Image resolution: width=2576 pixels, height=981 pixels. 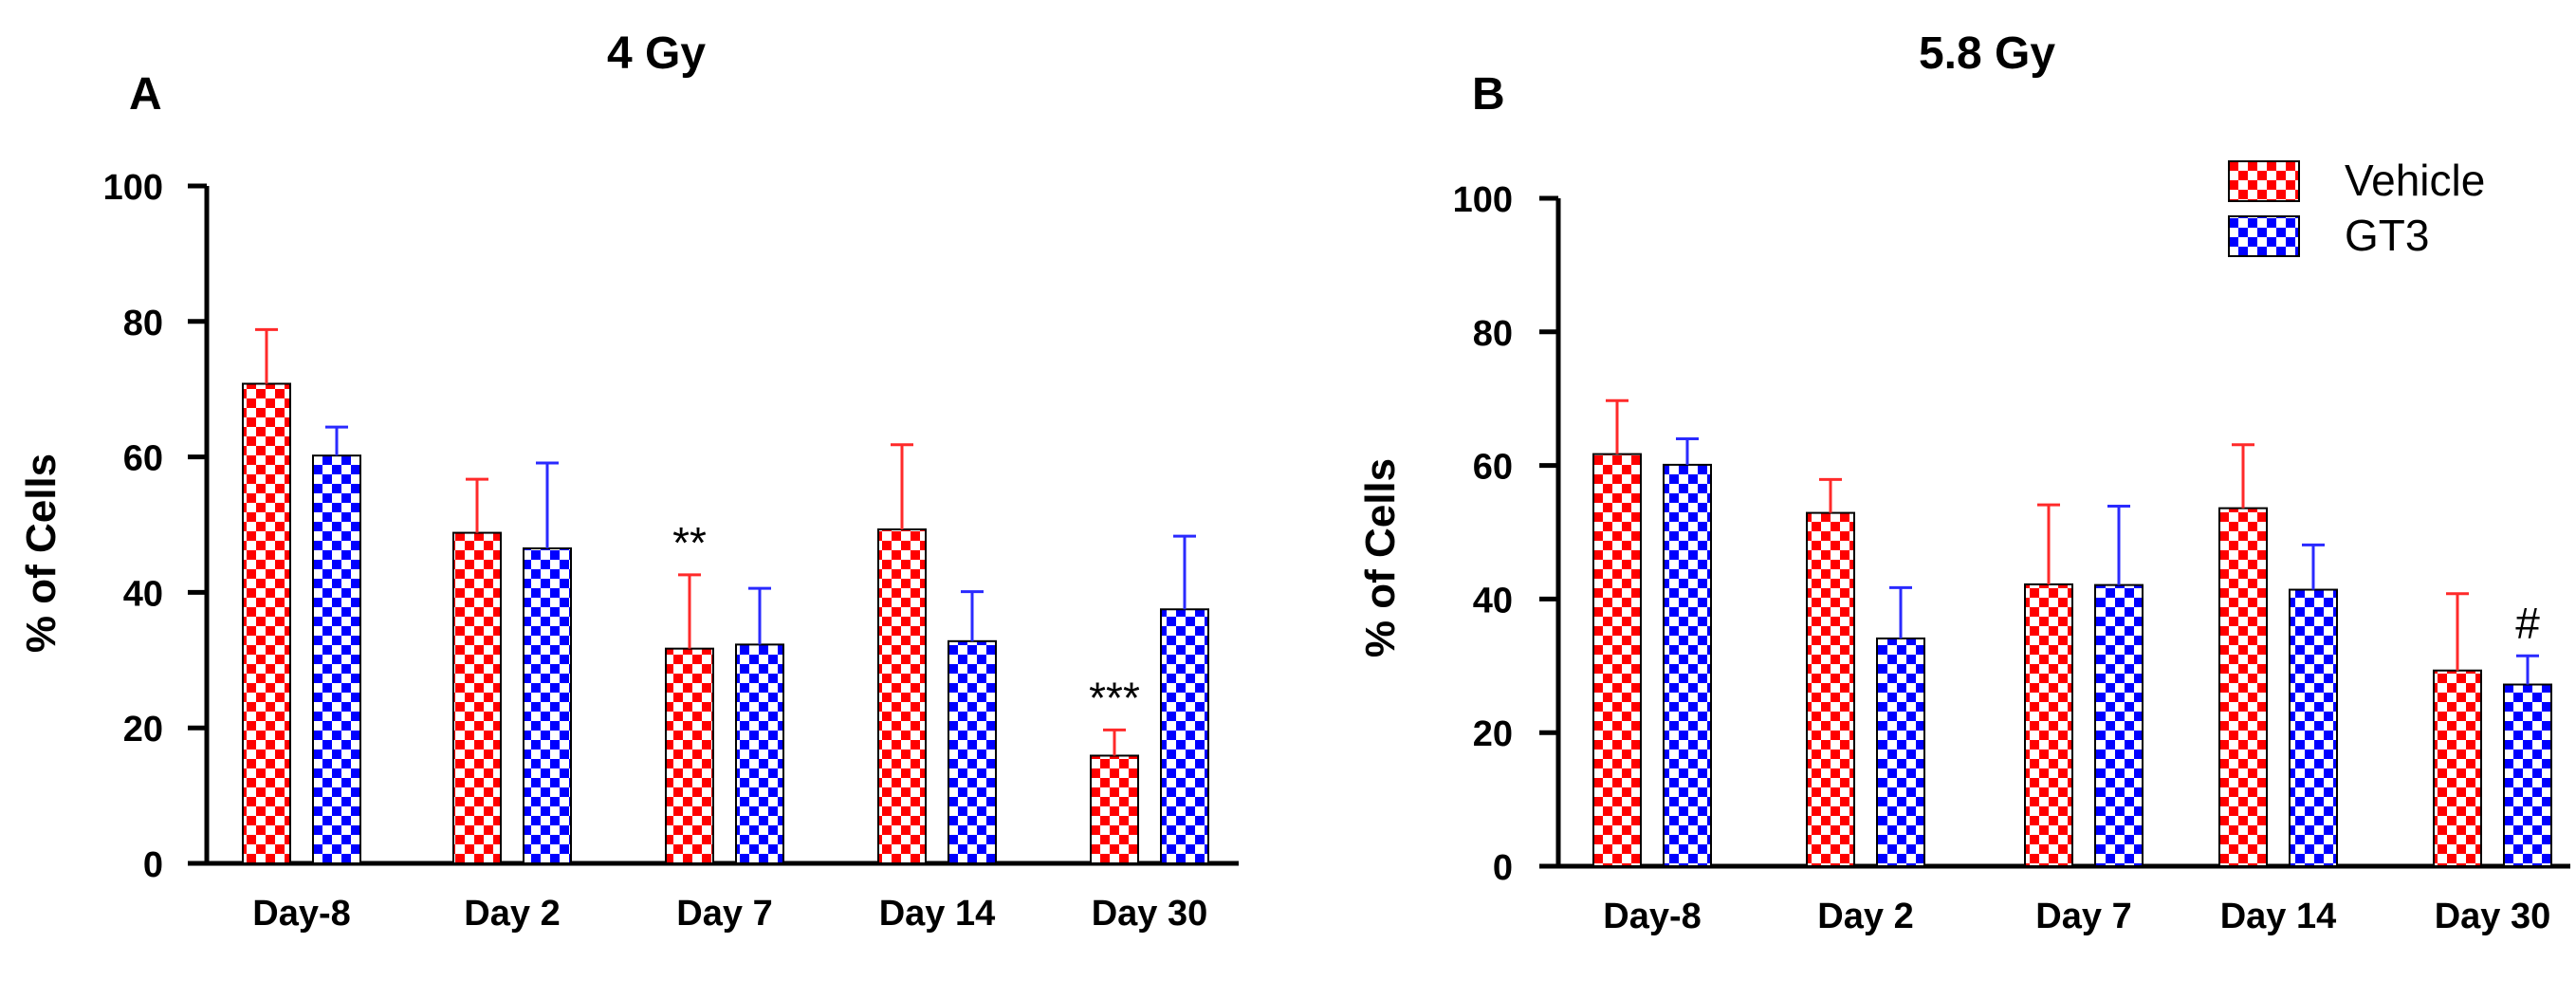 What do you see at coordinates (2356, 208) in the screenshot?
I see `legend: Vehicle GT3` at bounding box center [2356, 208].